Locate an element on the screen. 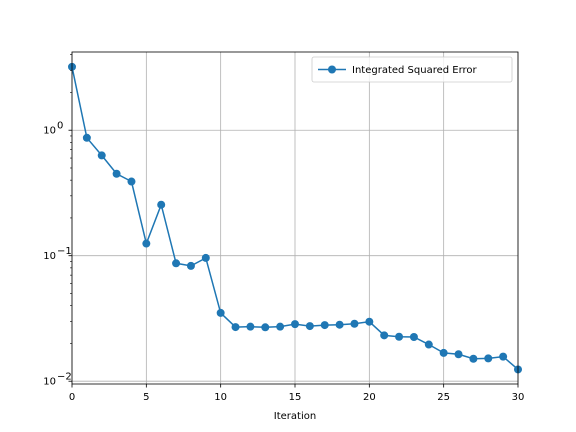  y-tick-exponent: −2 is located at coordinates (64, 377).